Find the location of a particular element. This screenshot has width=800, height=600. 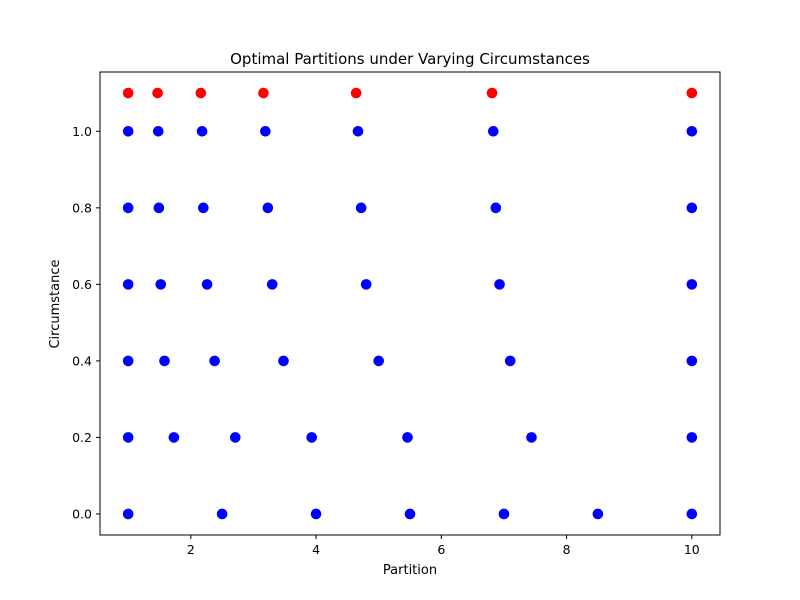

x-axis: 2 4 6 8 10 is located at coordinates (443, 546).